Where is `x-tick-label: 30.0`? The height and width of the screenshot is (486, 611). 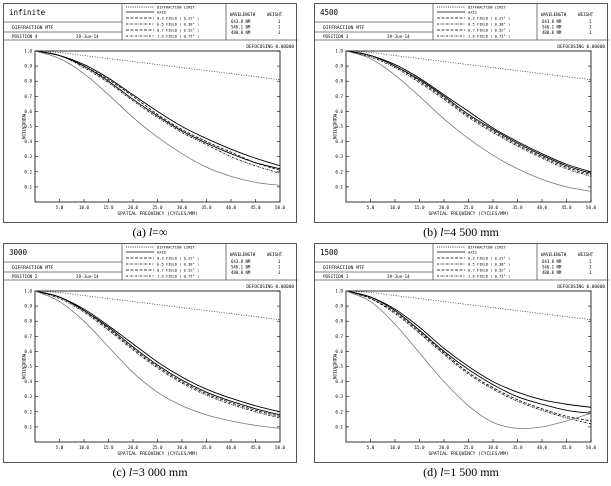
x-tick-label: 30.0 is located at coordinates (182, 207).